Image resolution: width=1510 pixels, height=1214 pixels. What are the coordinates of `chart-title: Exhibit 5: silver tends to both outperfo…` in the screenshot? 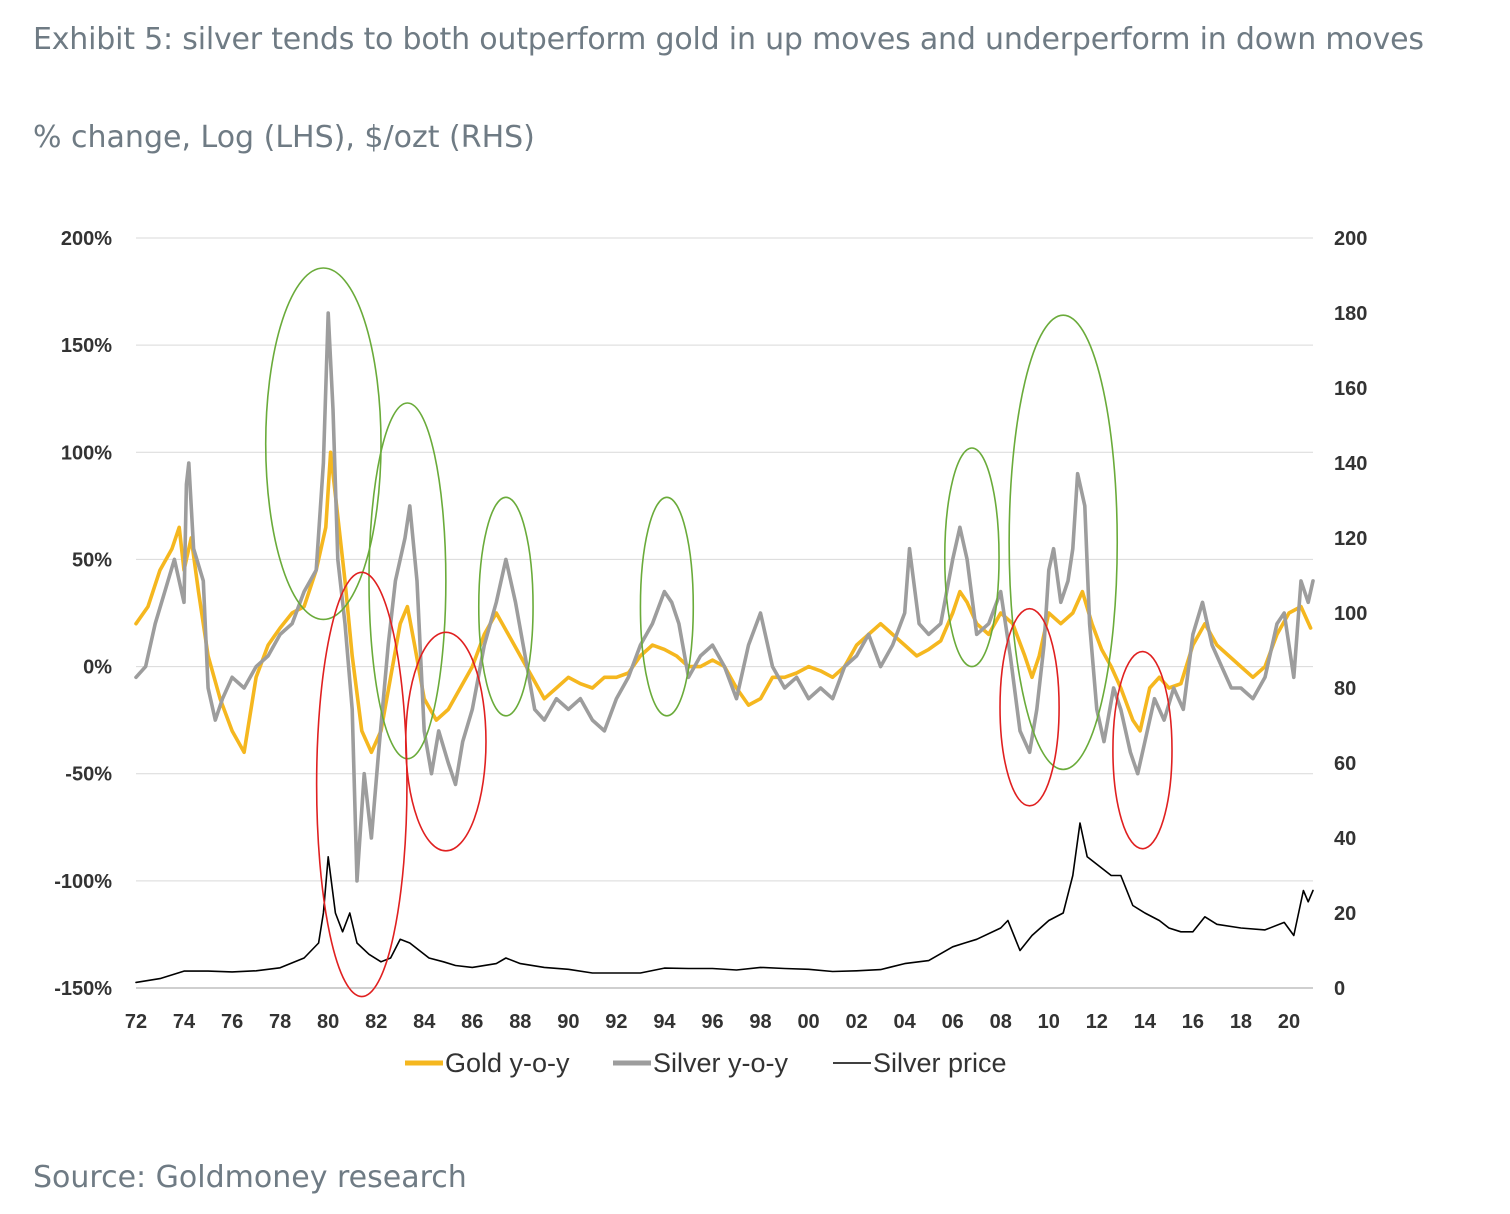 It's located at (728, 39).